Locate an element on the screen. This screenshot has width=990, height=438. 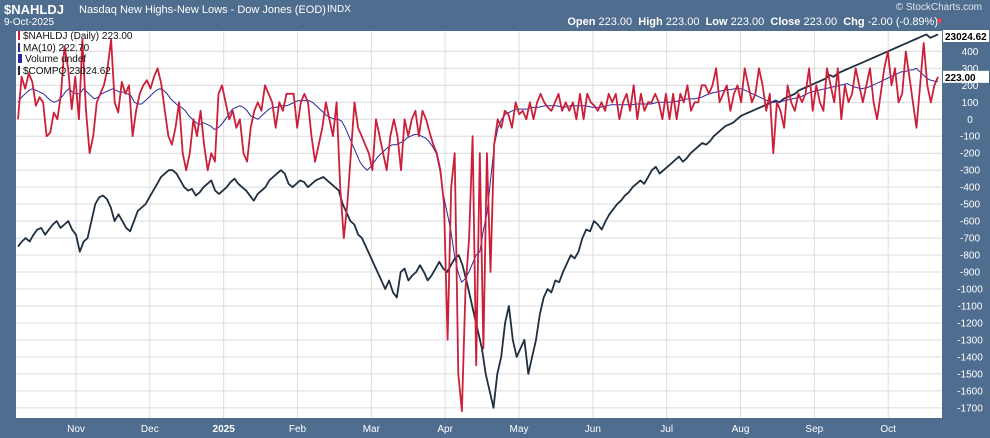
y-tick-label: -300 is located at coordinates (970, 171).